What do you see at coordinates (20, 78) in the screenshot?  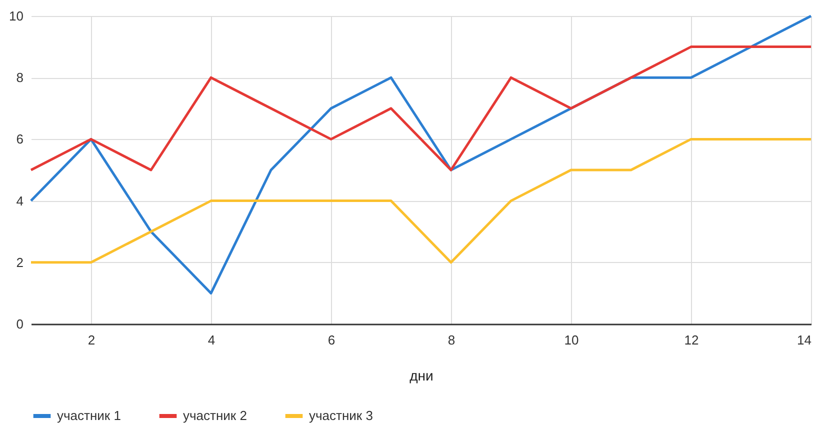 I see `y-tick-label: 8` at bounding box center [20, 78].